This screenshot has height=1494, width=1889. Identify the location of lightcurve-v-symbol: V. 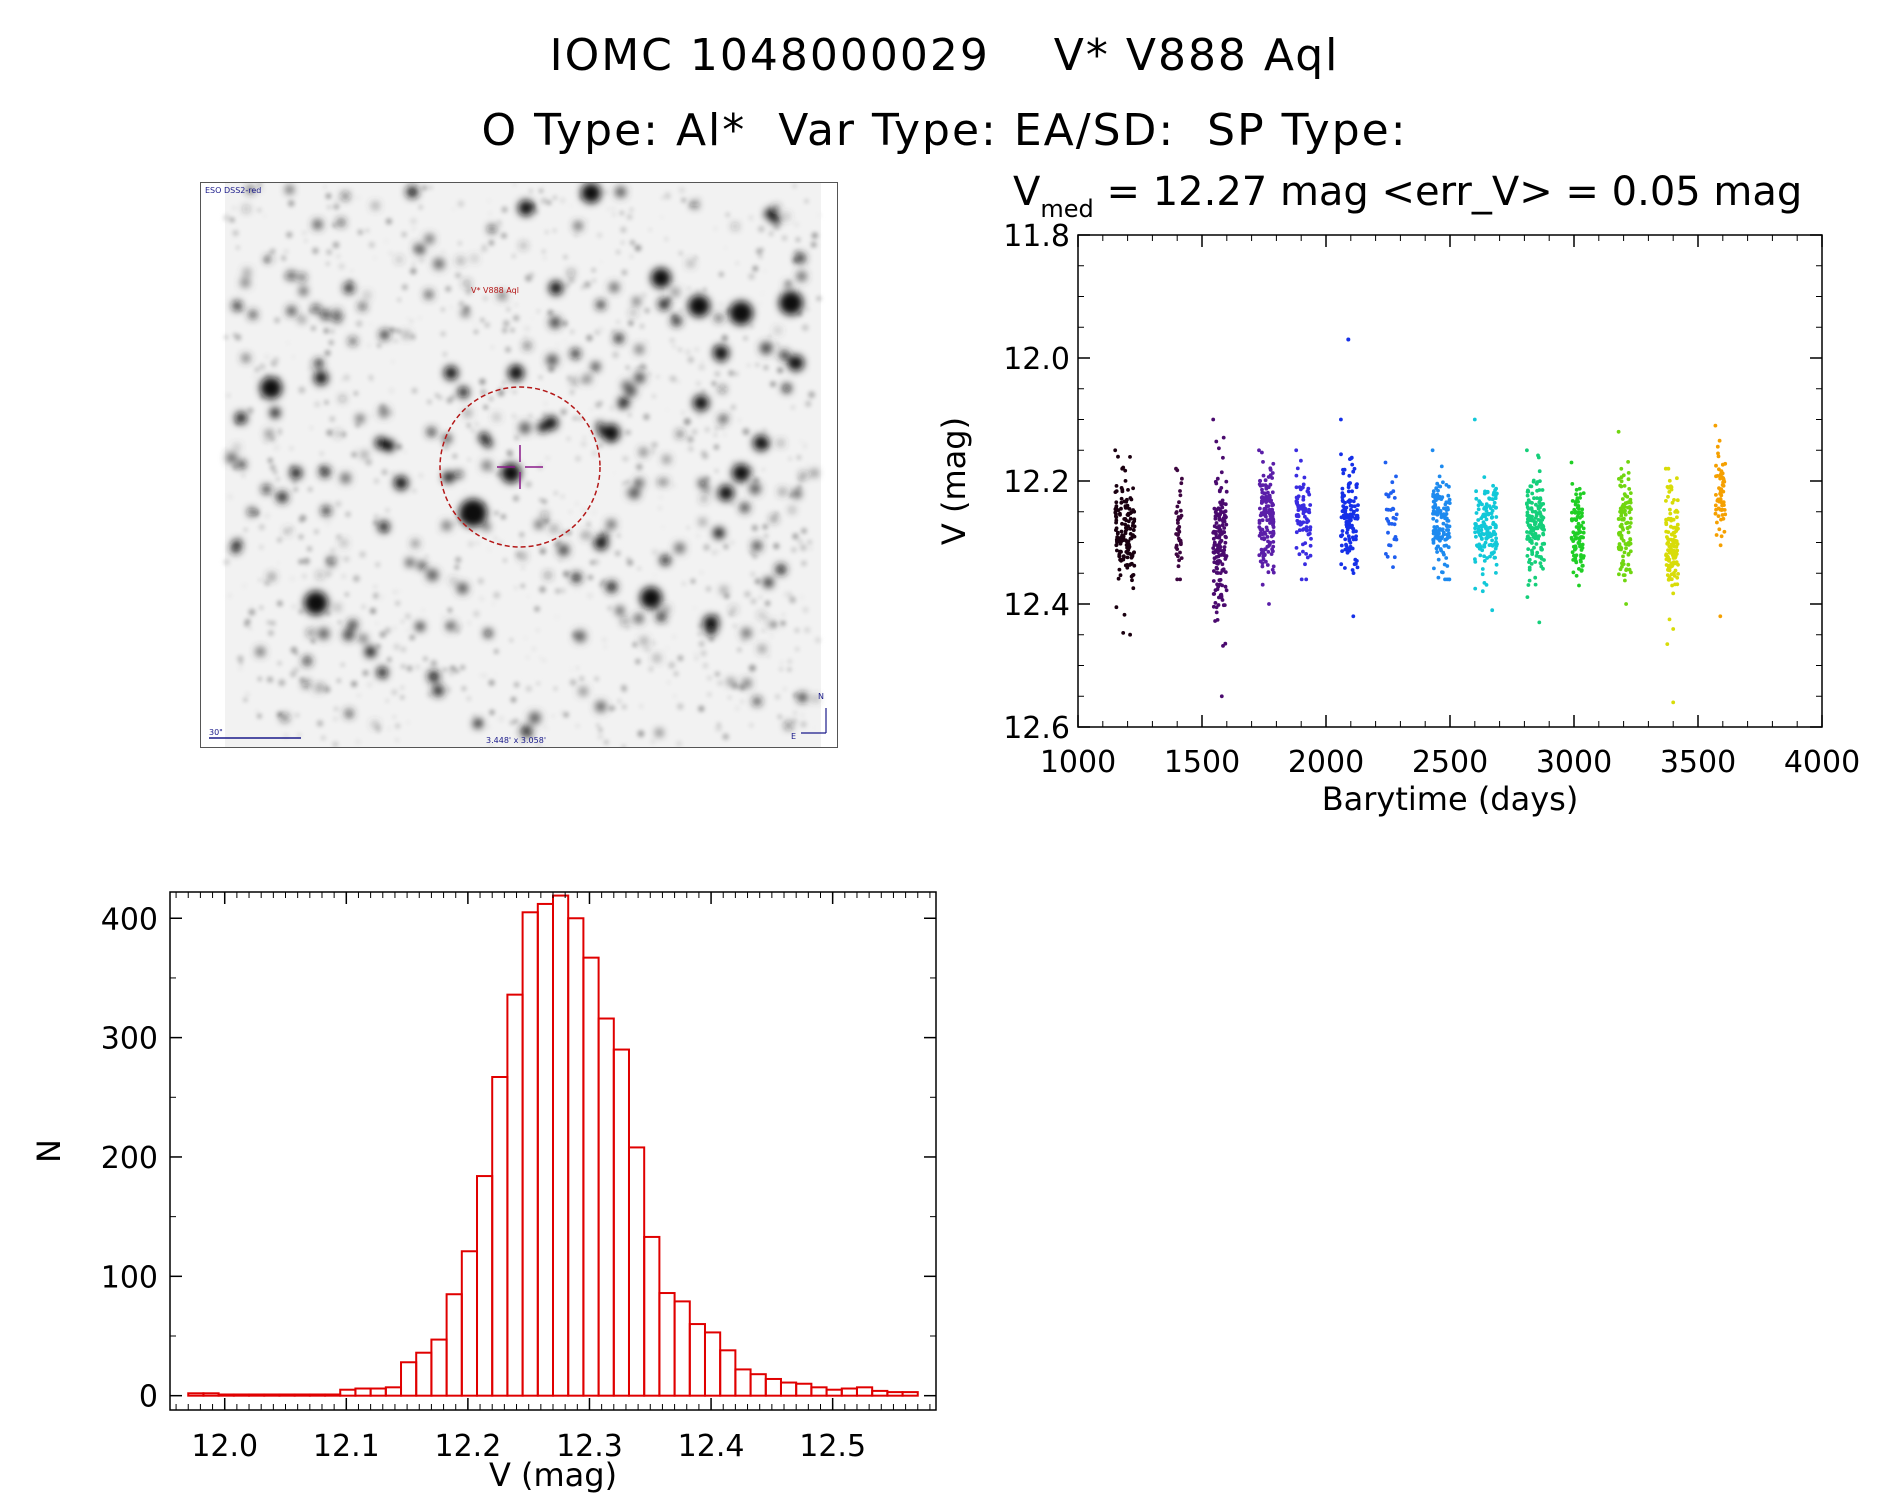
(1027, 192).